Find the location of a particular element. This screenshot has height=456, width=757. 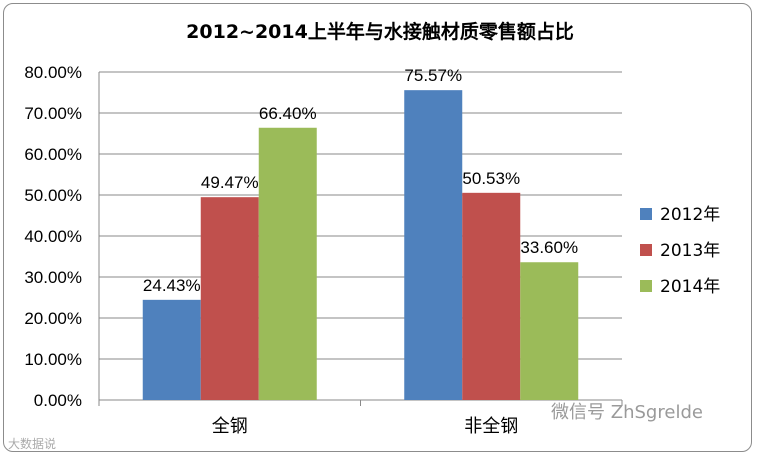

data-label: 66.40% is located at coordinates (288, 113).